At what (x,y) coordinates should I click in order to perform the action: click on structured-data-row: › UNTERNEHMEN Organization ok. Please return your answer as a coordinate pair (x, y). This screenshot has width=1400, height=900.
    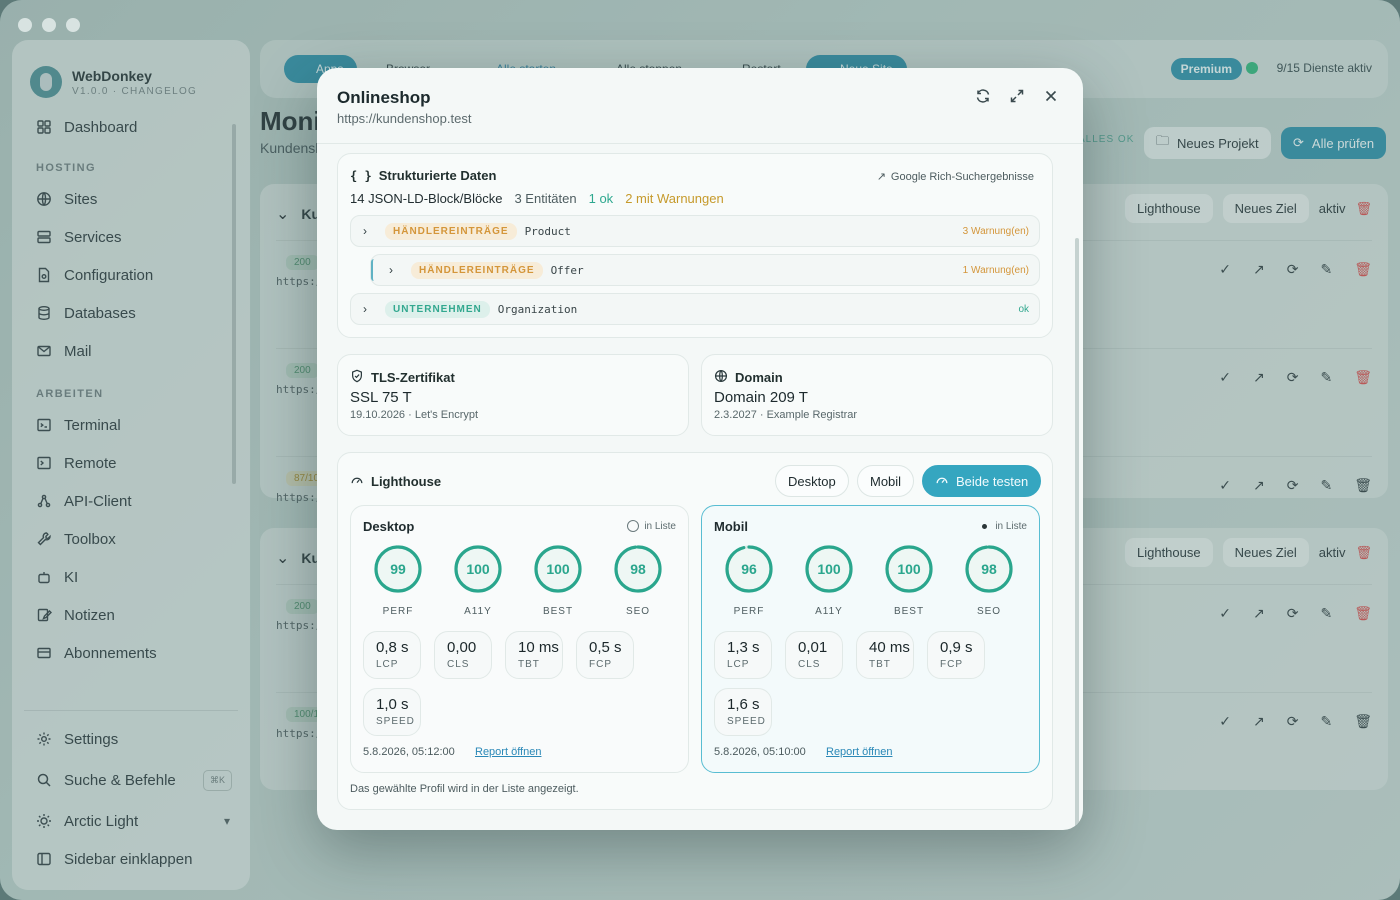
    Looking at the image, I should click on (695, 309).